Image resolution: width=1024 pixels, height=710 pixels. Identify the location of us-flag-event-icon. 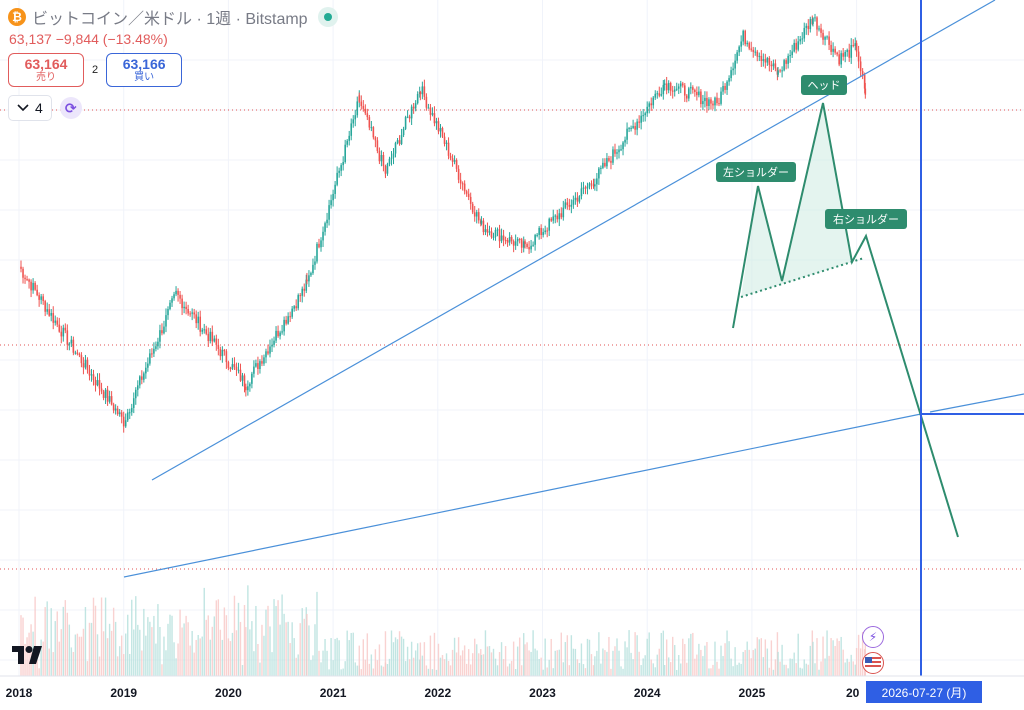
(873, 663).